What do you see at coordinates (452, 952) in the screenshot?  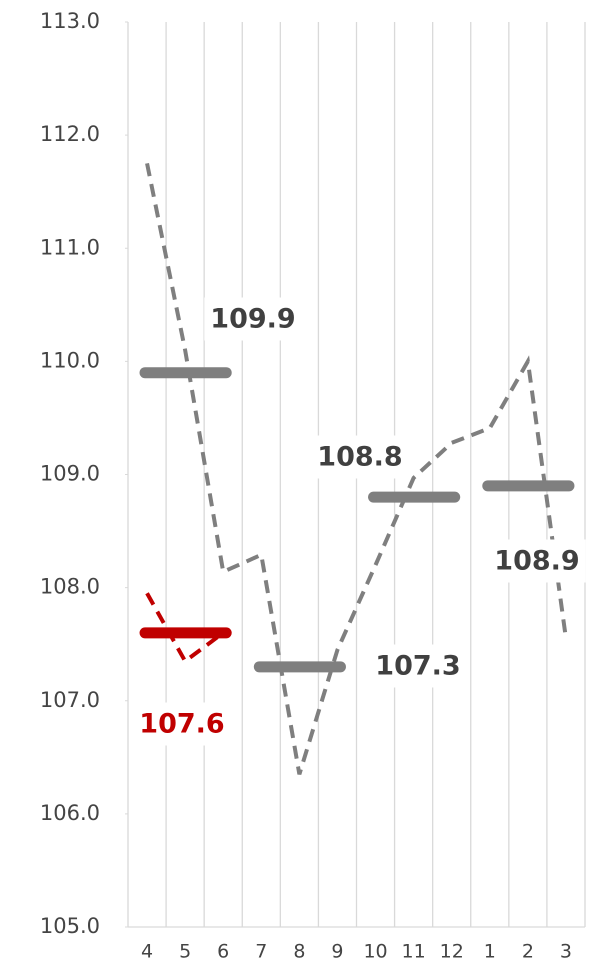 I see `x-tick-label: 12` at bounding box center [452, 952].